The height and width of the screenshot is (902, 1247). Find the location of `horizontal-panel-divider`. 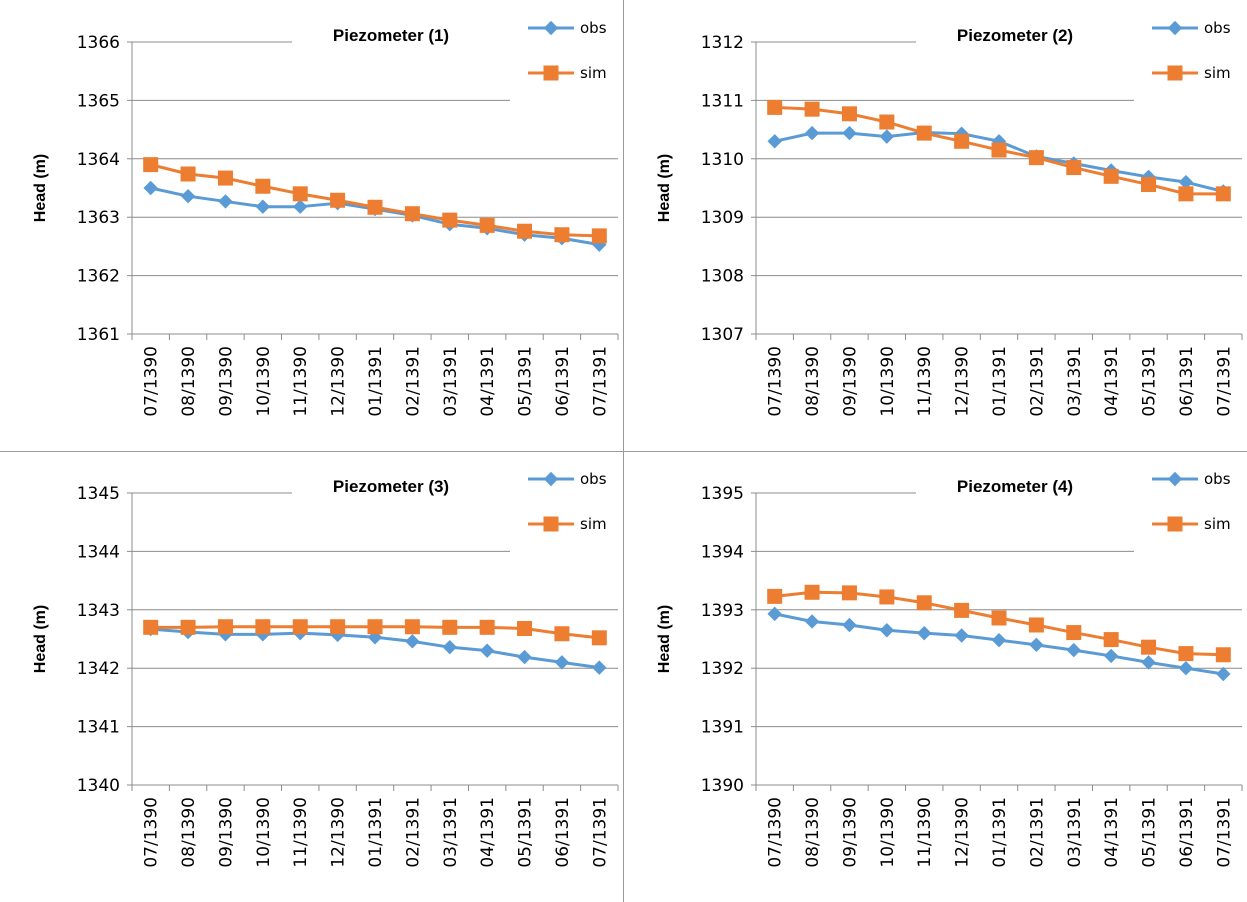

horizontal-panel-divider is located at coordinates (623, 451).